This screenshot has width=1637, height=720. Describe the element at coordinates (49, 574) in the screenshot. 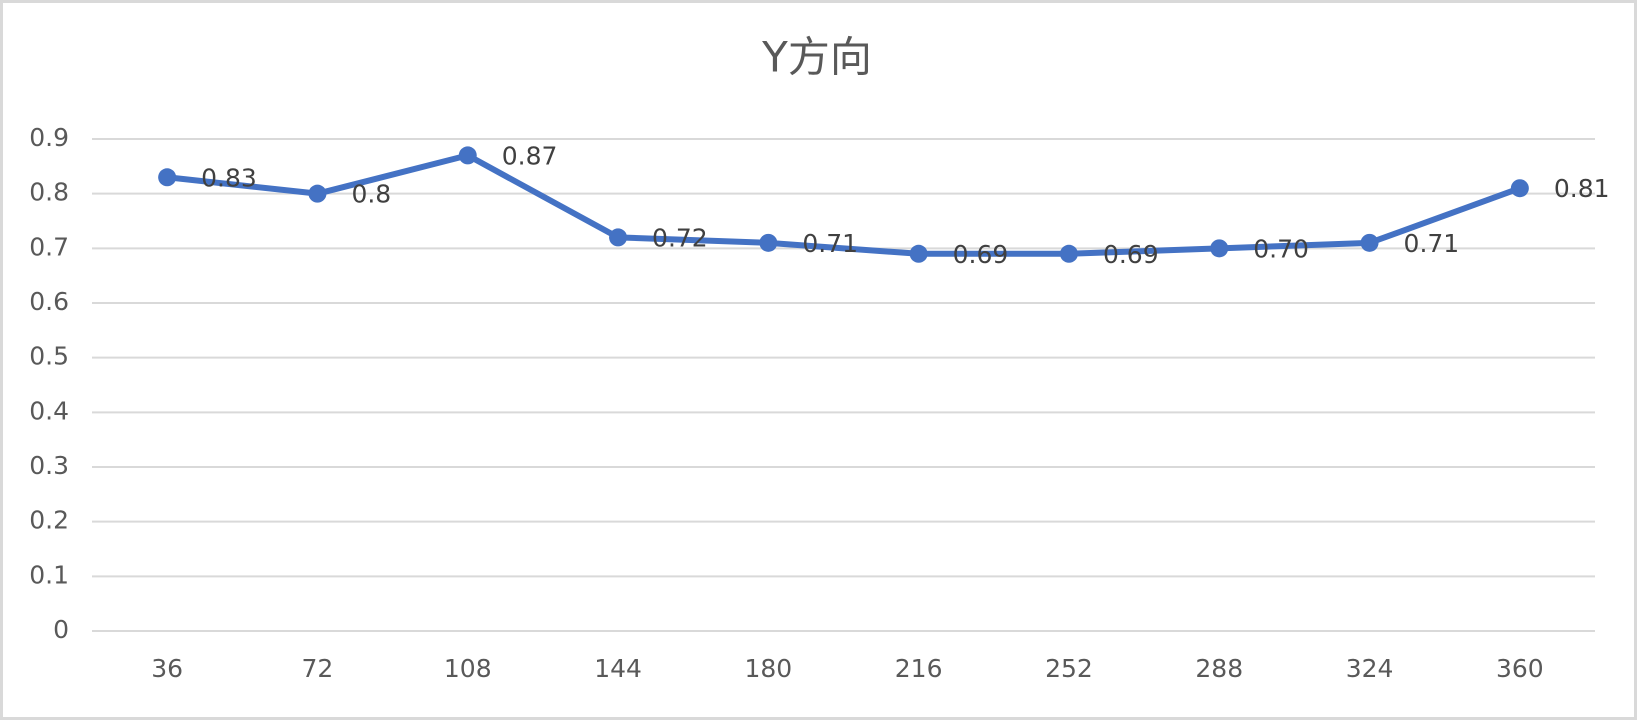

I see `y-tick-label: 0.1` at that location.